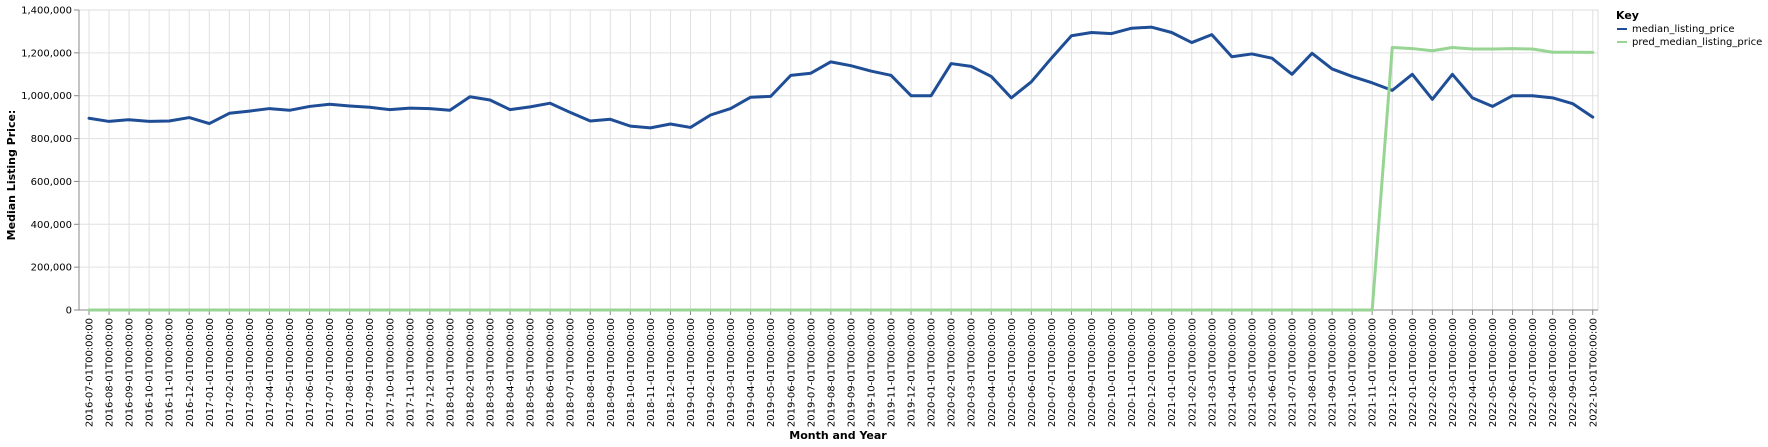 The width and height of the screenshot is (1768, 447). I want to click on x-tick-label: 2019-09-01T00:00:00, so click(851, 372).